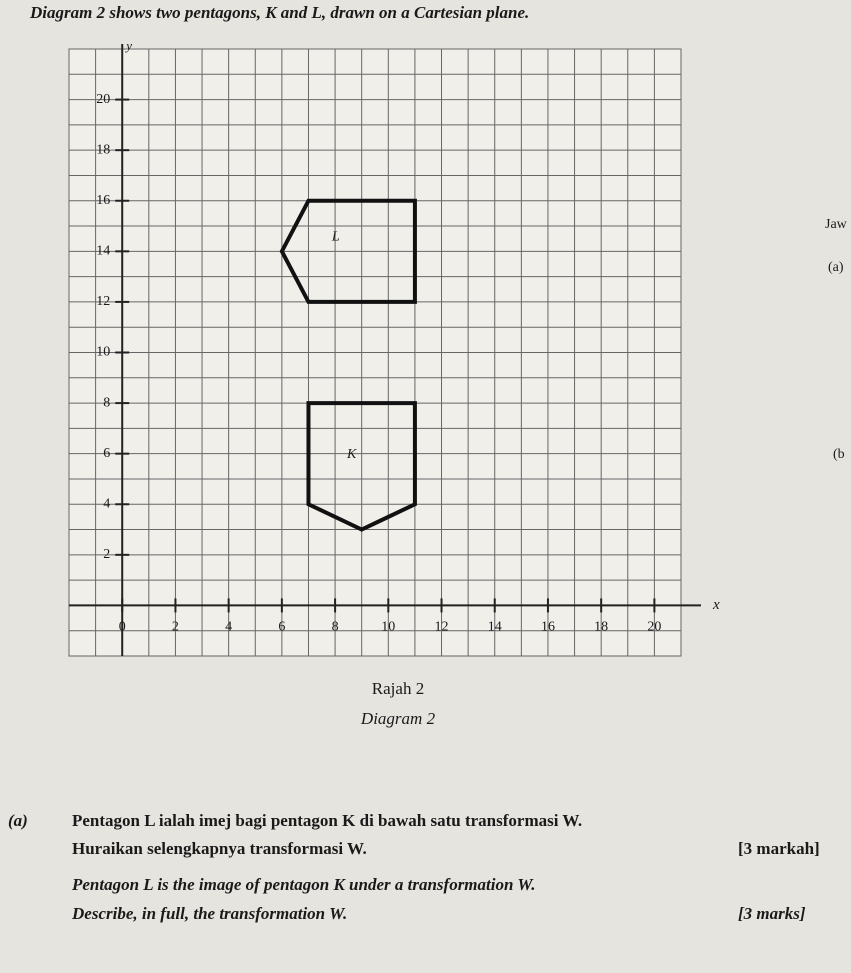 The height and width of the screenshot is (973, 851). I want to click on margin-note: (a), so click(836, 267).